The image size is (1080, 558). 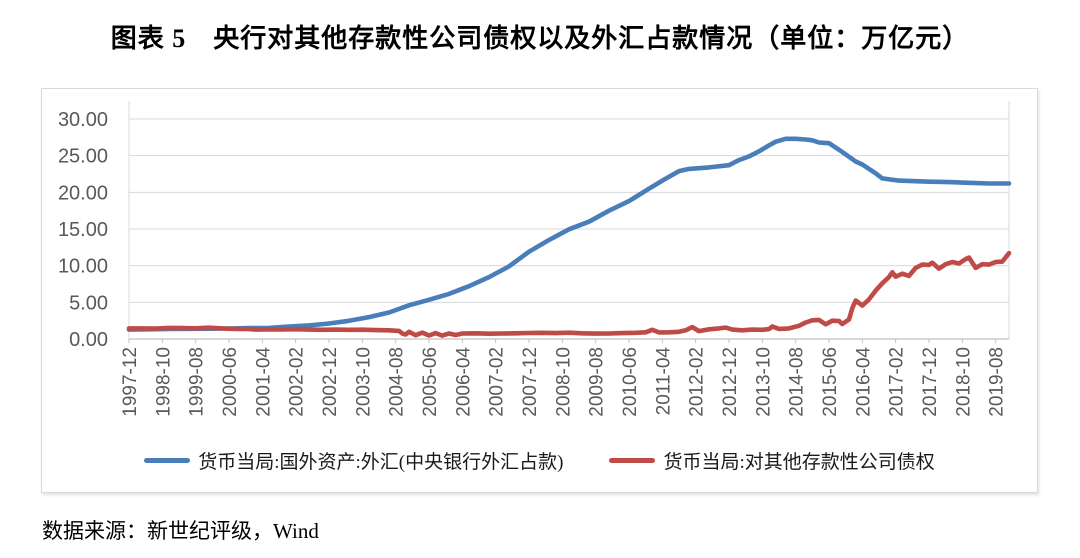 What do you see at coordinates (863, 382) in the screenshot?
I see `x-tick-label: 2016-04` at bounding box center [863, 382].